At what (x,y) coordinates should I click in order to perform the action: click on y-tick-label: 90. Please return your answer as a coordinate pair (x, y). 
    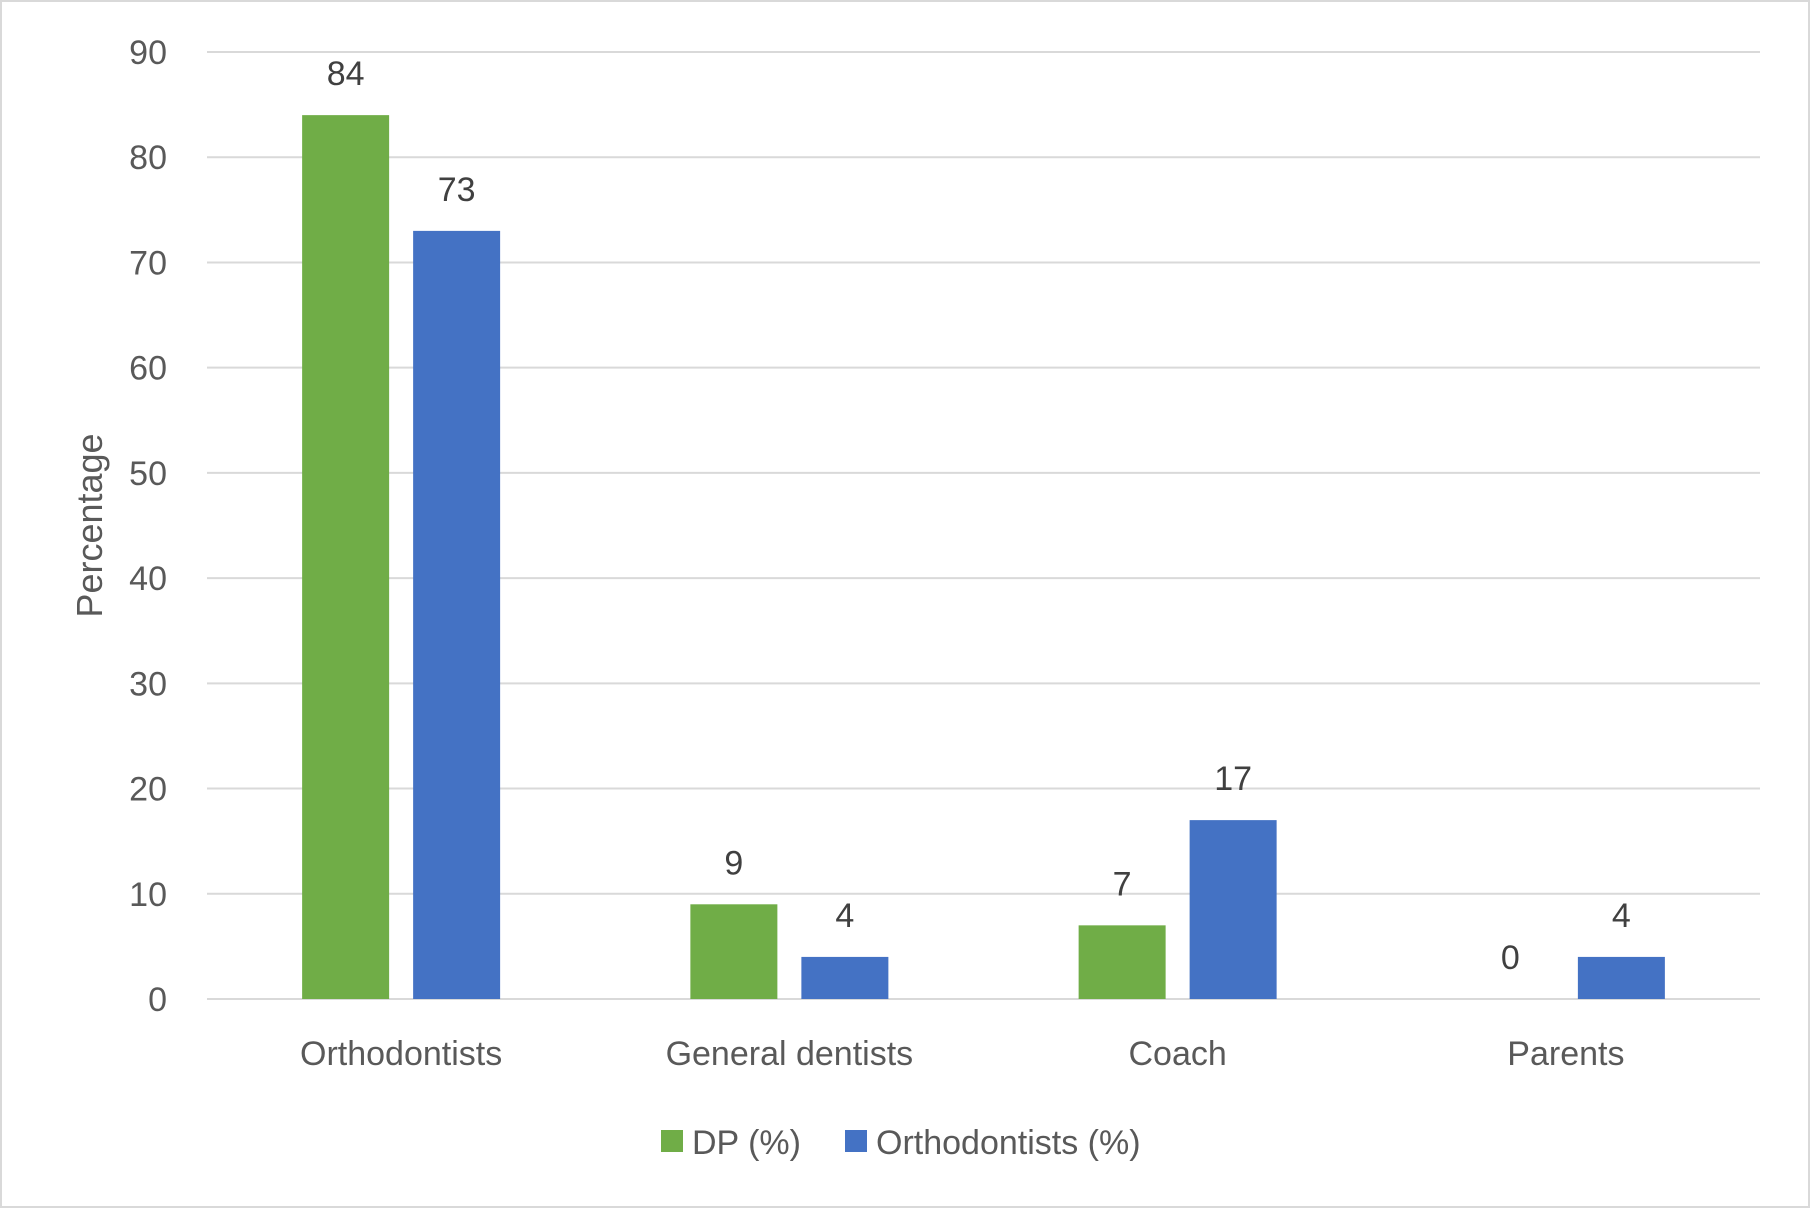
    Looking at the image, I should click on (148, 53).